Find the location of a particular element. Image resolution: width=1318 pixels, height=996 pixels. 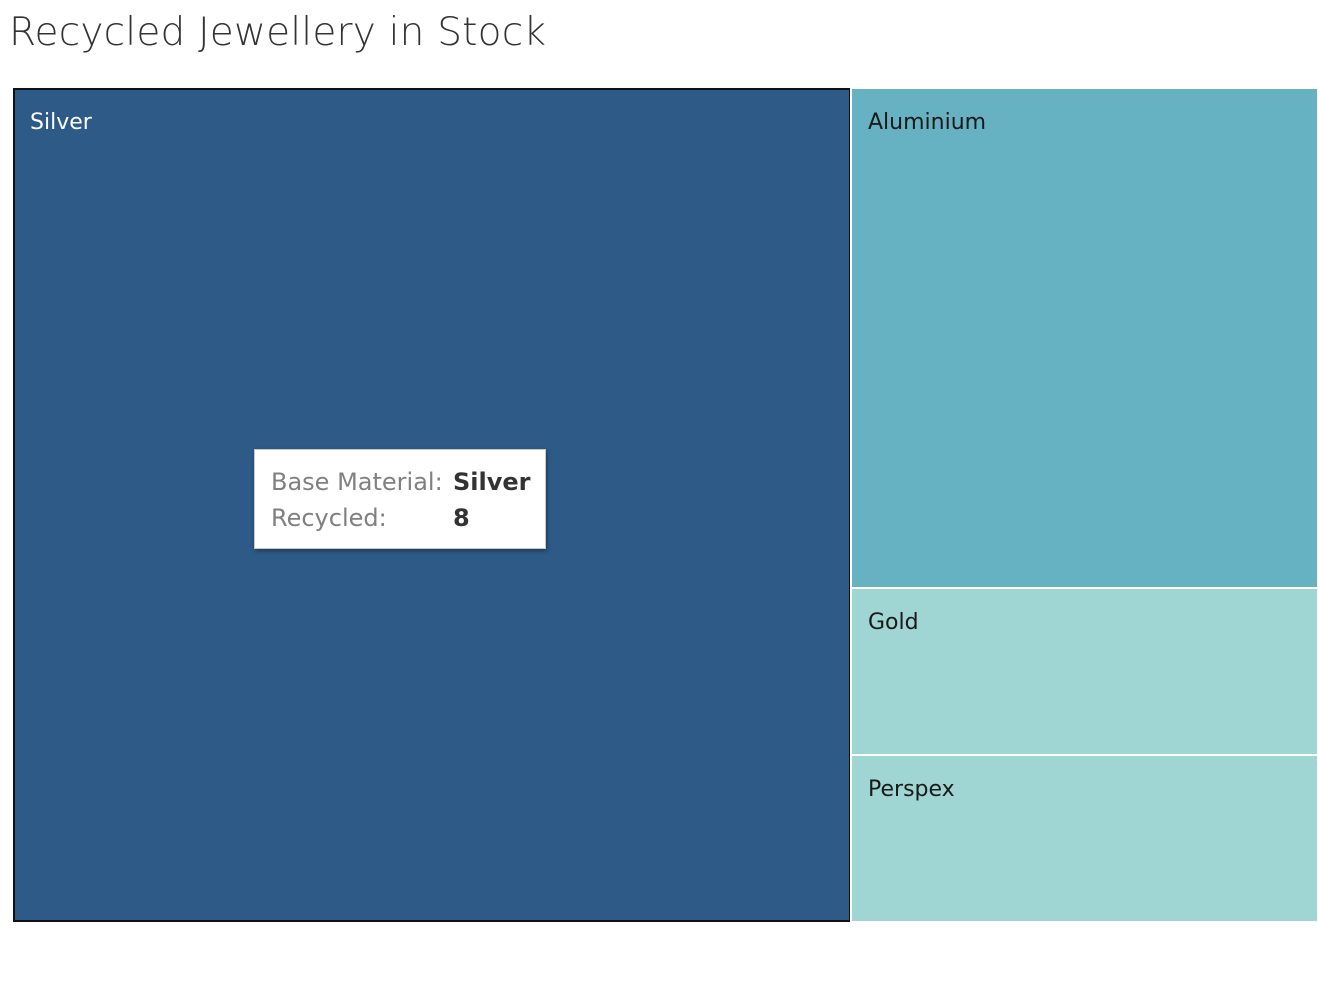

treemap-label-silver: Silver is located at coordinates (61, 122).